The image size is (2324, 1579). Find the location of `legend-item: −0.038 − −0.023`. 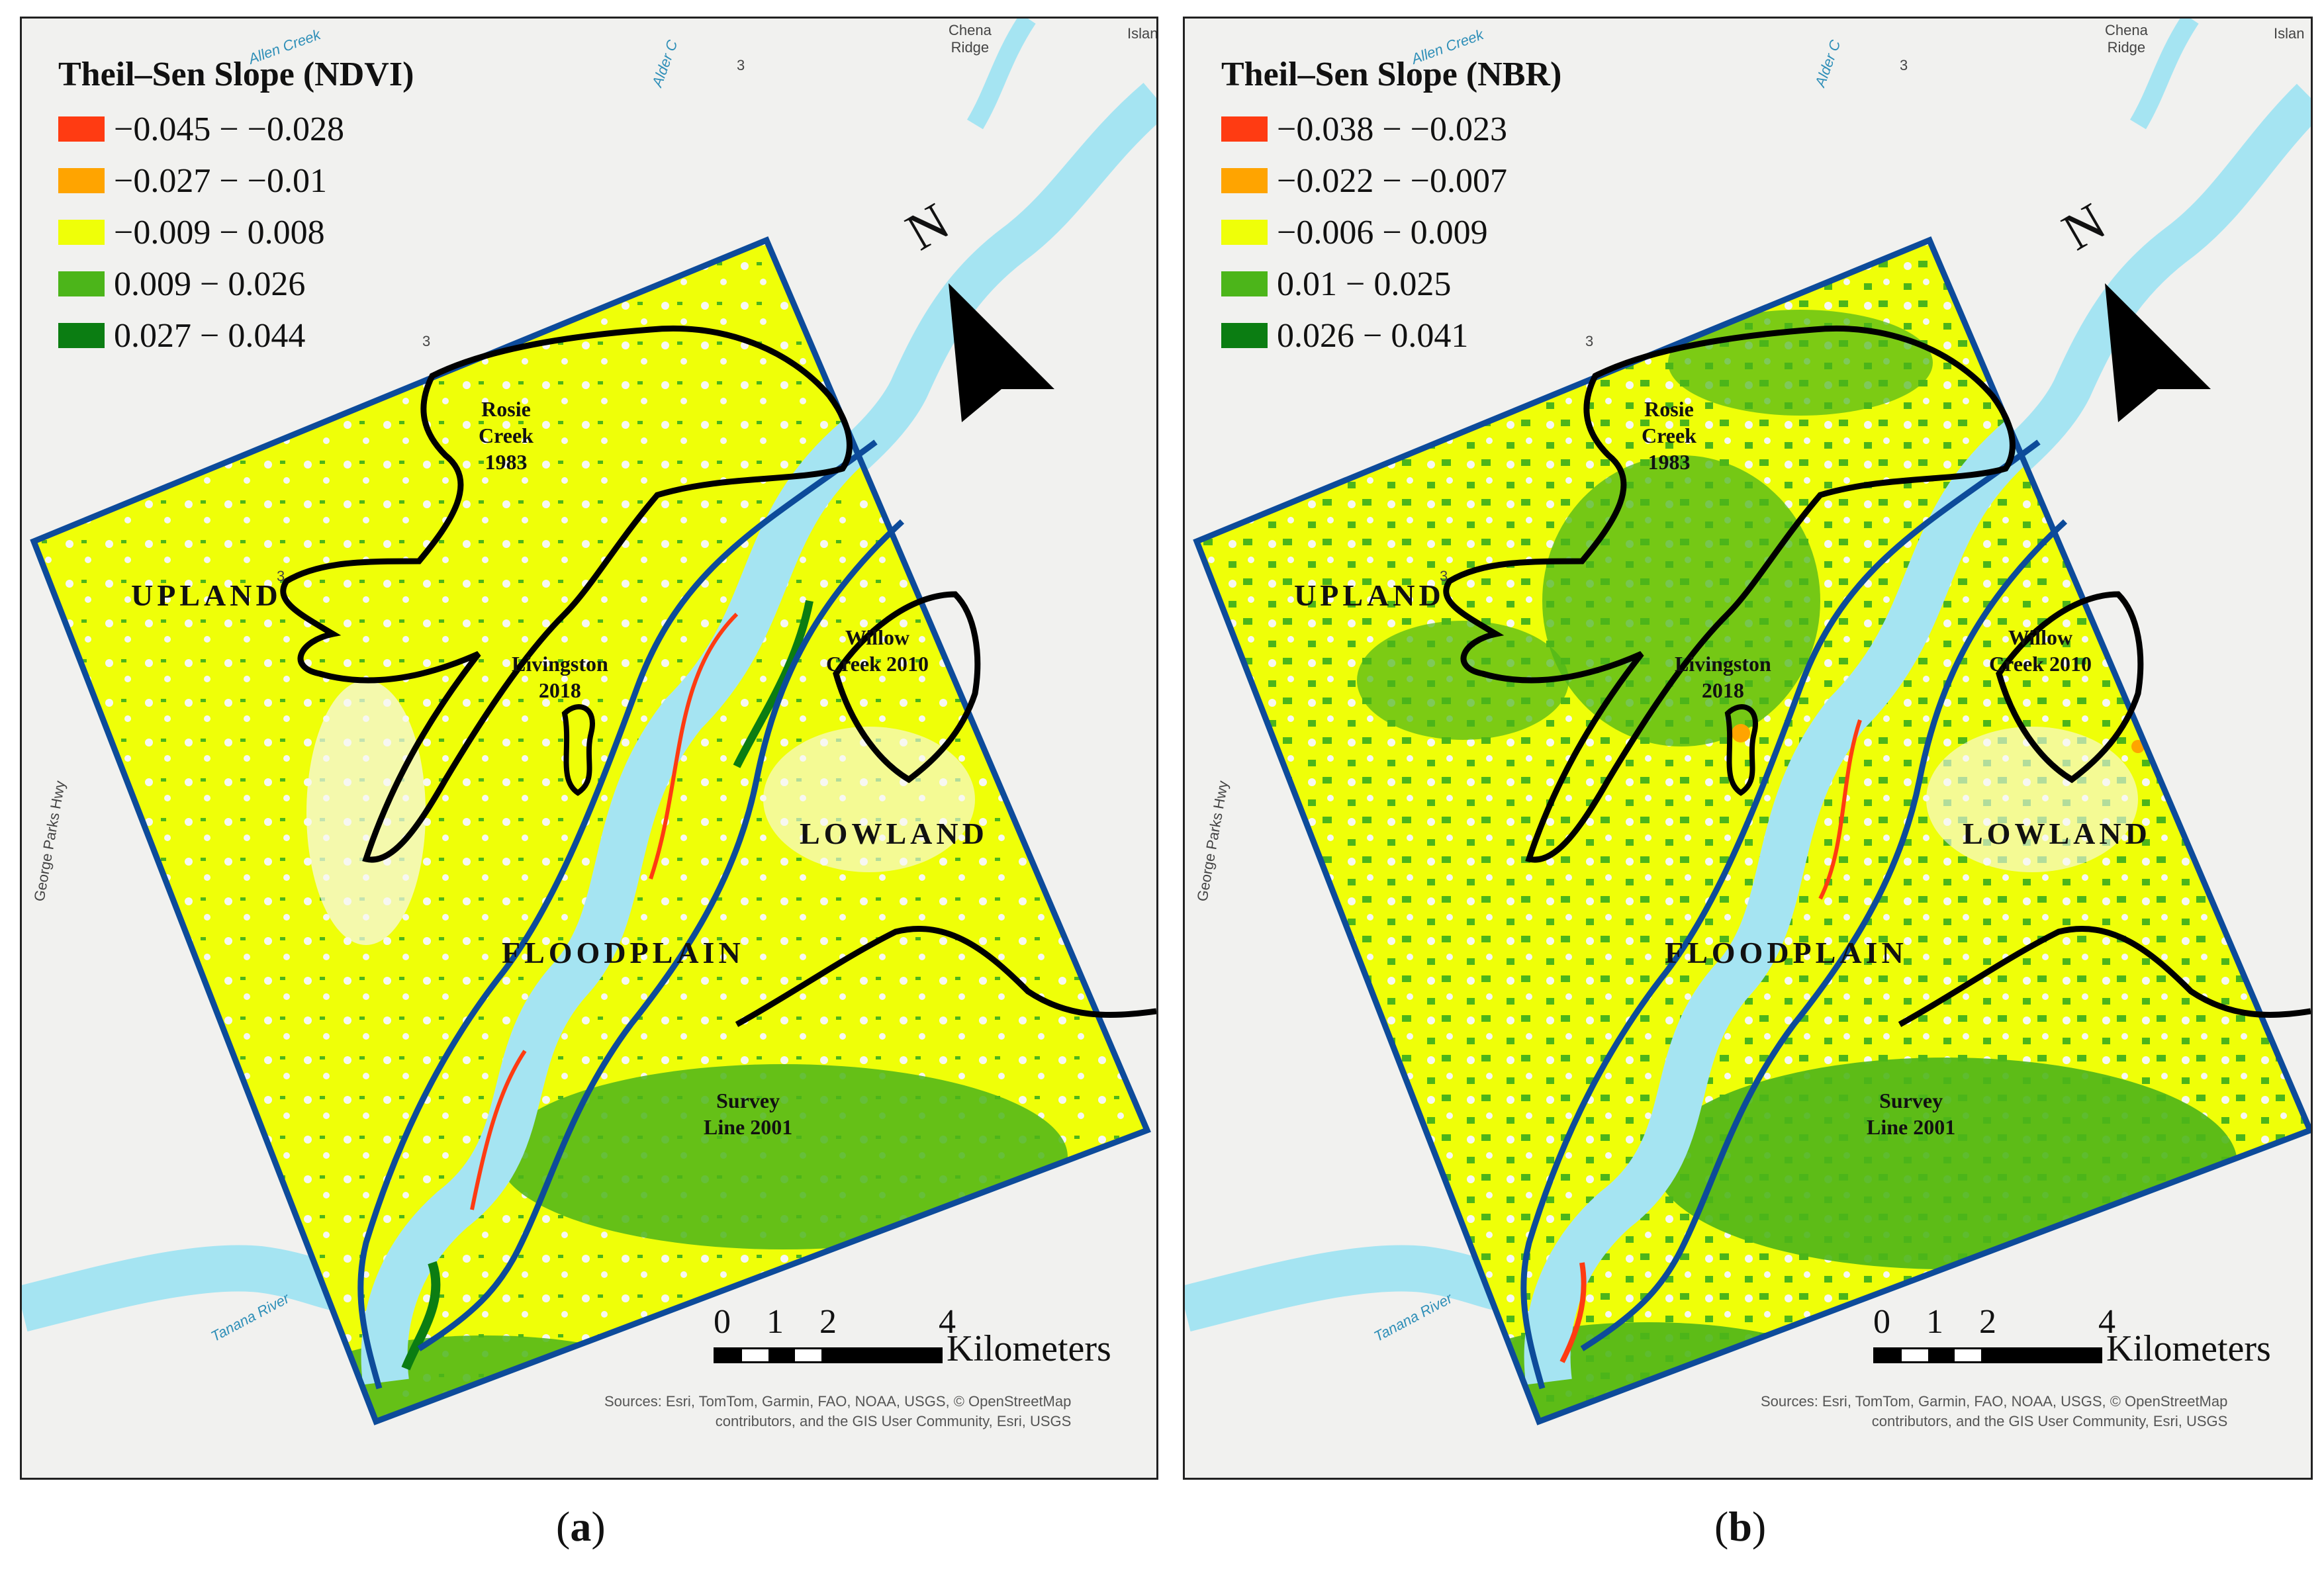

legend-item: −0.038 − −0.023 is located at coordinates (1391, 129).